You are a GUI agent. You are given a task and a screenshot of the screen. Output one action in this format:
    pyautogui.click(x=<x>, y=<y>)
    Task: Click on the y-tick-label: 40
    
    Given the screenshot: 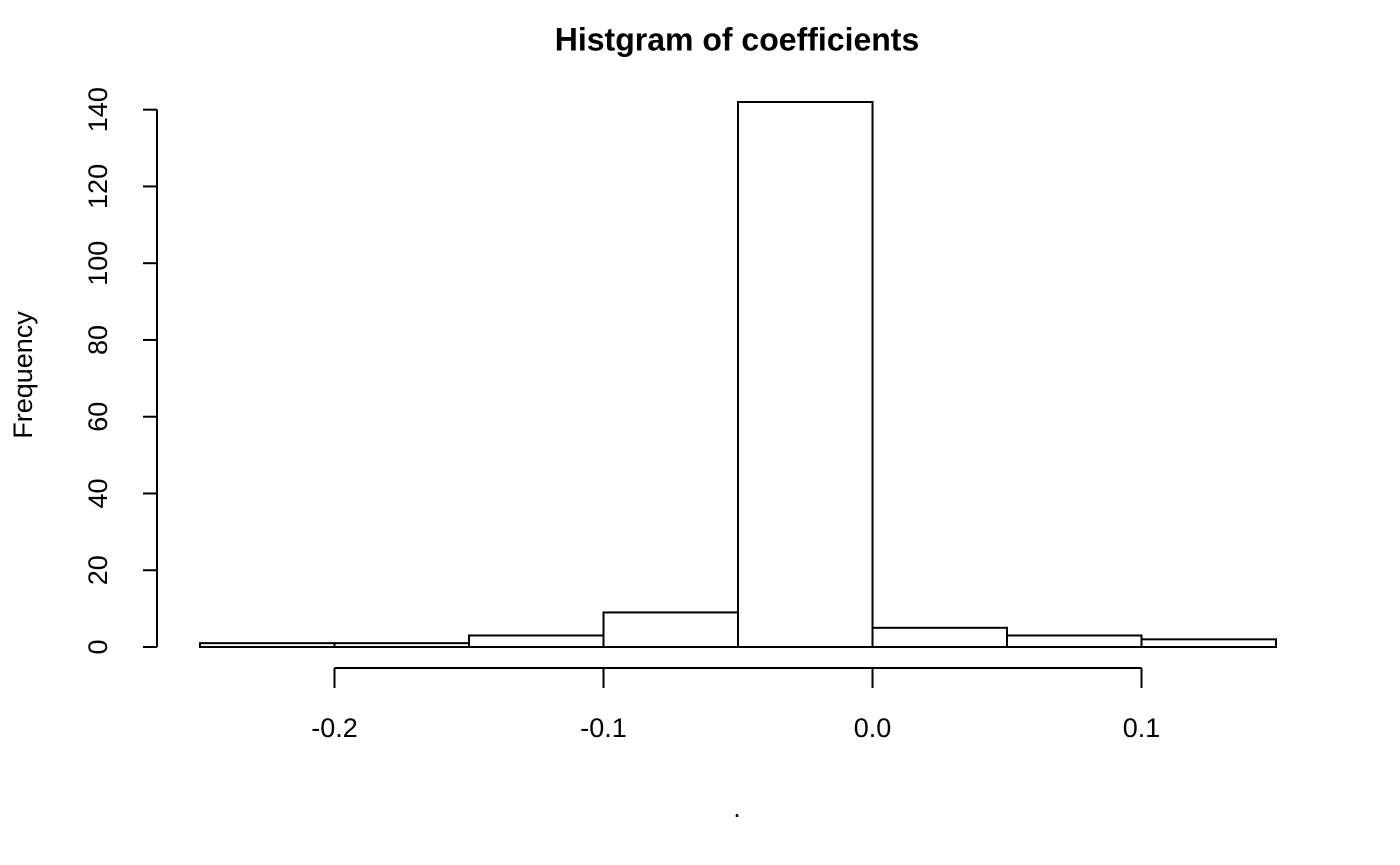 What is the action you would take?
    pyautogui.click(x=98, y=493)
    